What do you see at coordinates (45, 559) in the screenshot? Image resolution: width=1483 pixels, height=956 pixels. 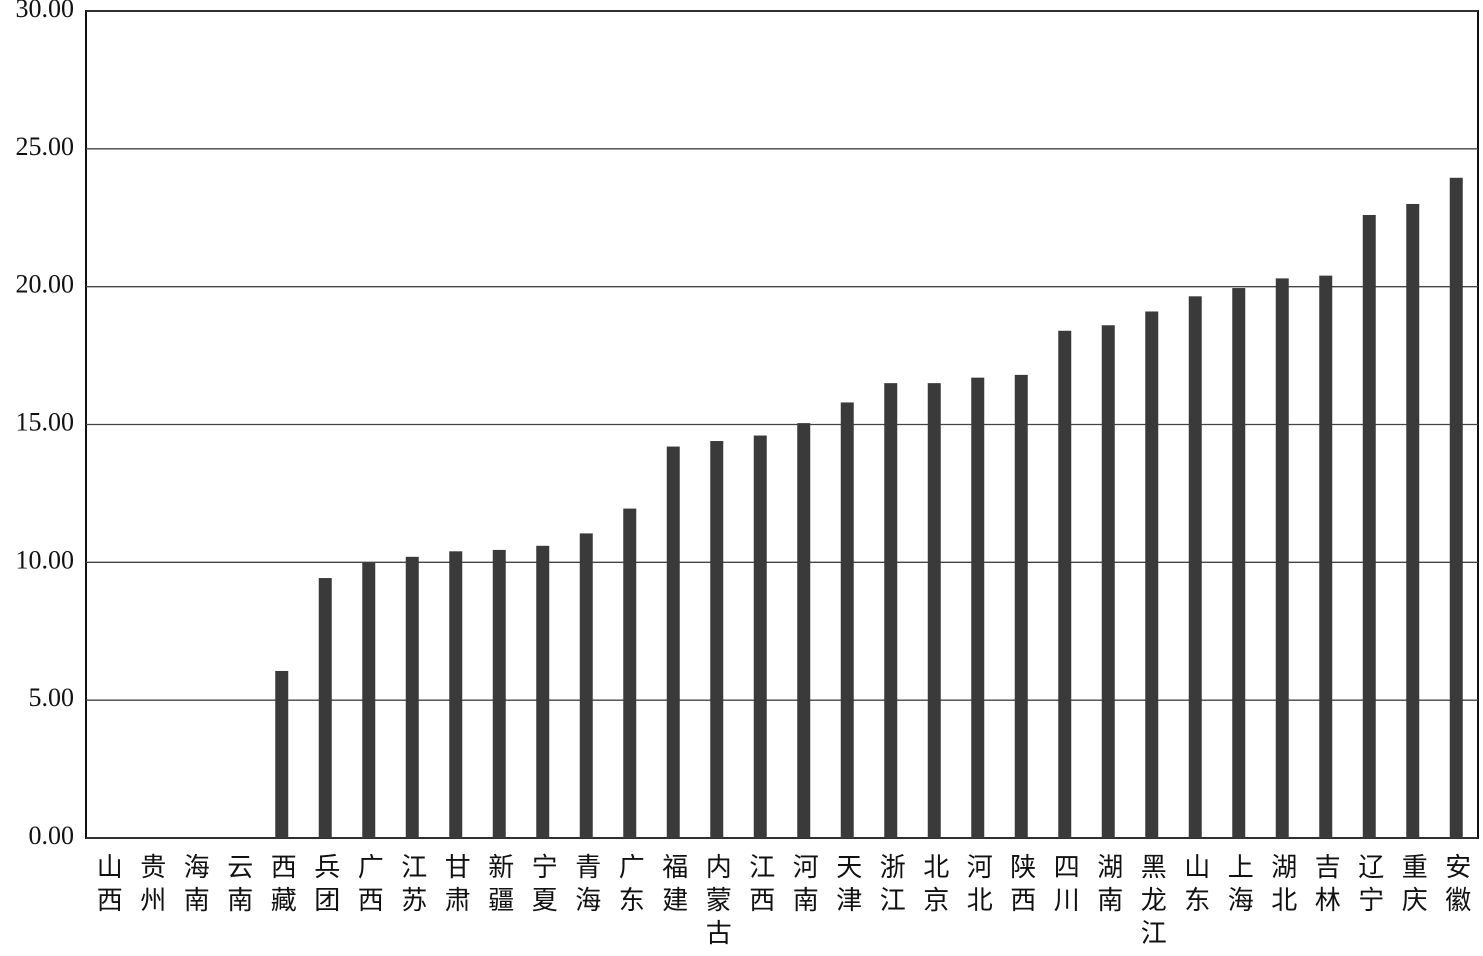 I see `y-tick-label: 10.00` at bounding box center [45, 559].